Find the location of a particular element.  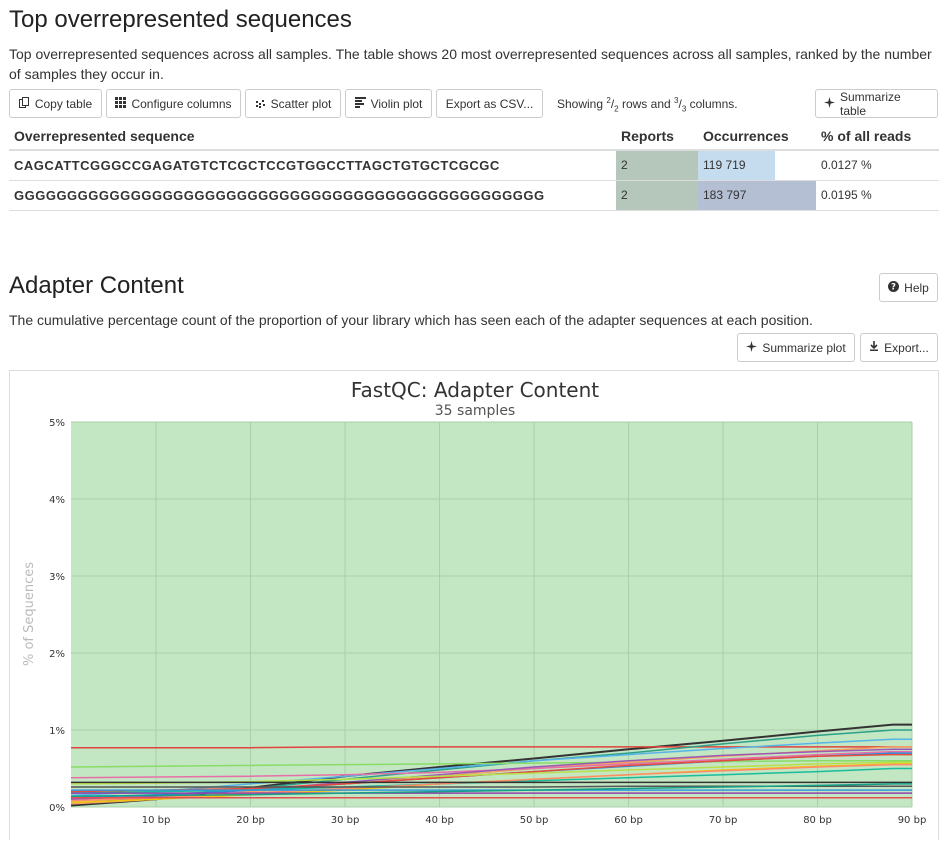

scatter-plot-button: Scatter plot is located at coordinates (293, 103).